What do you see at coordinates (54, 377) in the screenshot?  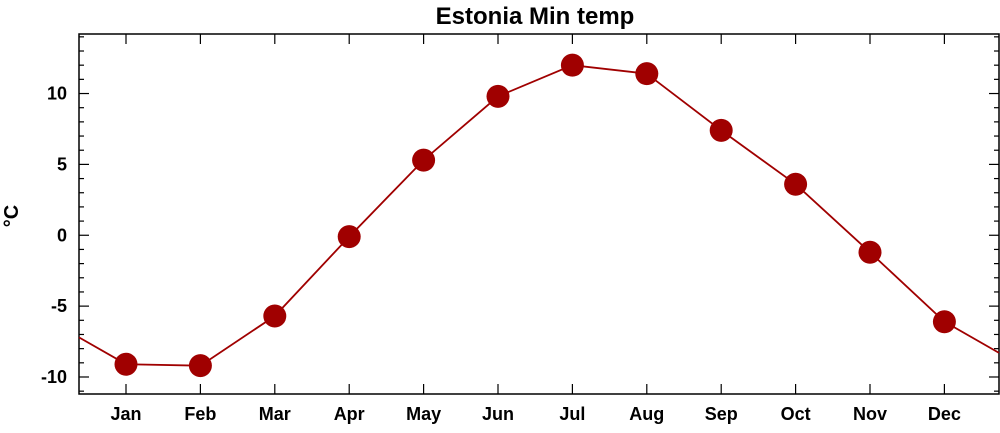 I see `y-tick-label: -10` at bounding box center [54, 377].